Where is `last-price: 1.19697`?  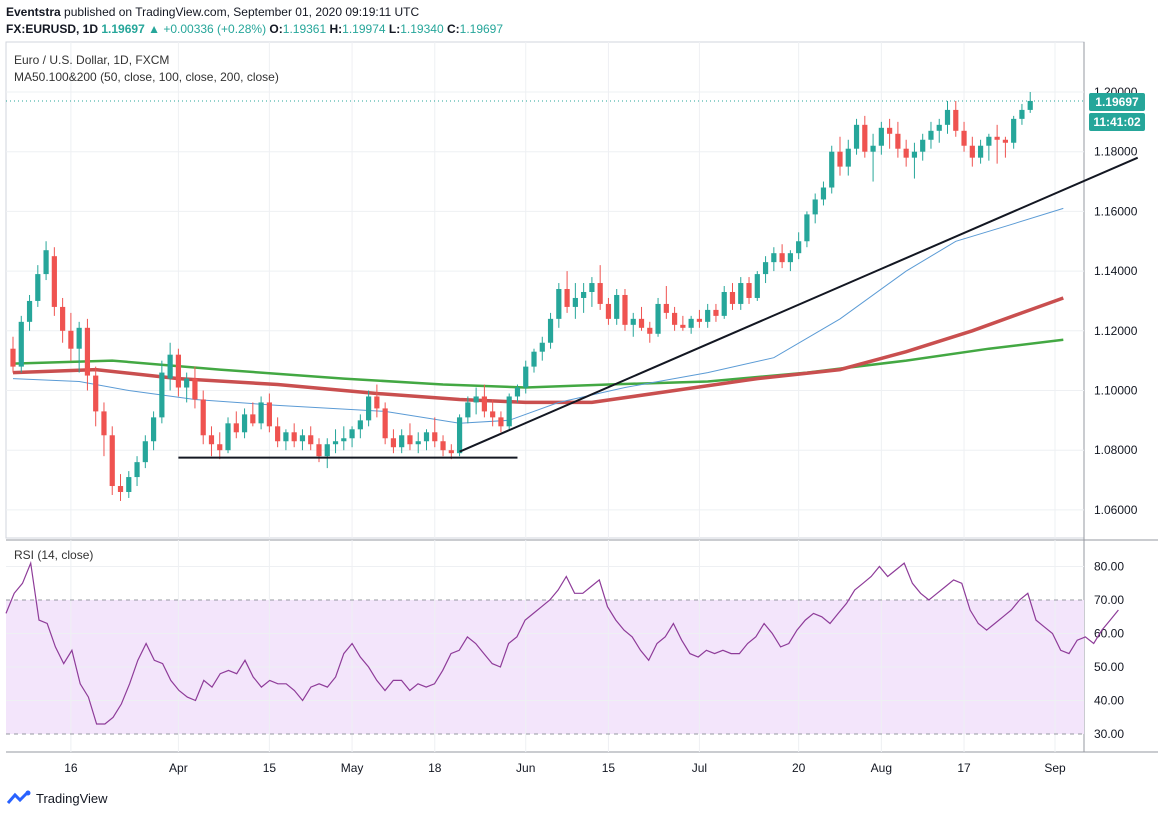 last-price: 1.19697 is located at coordinates (123, 29).